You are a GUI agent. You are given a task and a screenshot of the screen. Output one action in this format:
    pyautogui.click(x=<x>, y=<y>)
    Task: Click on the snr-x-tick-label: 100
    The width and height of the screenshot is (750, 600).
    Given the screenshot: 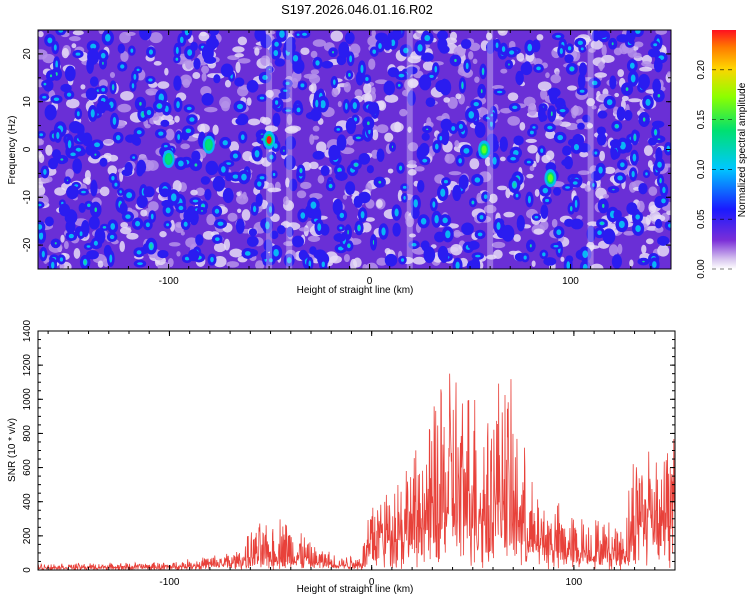 What is the action you would take?
    pyautogui.click(x=574, y=582)
    